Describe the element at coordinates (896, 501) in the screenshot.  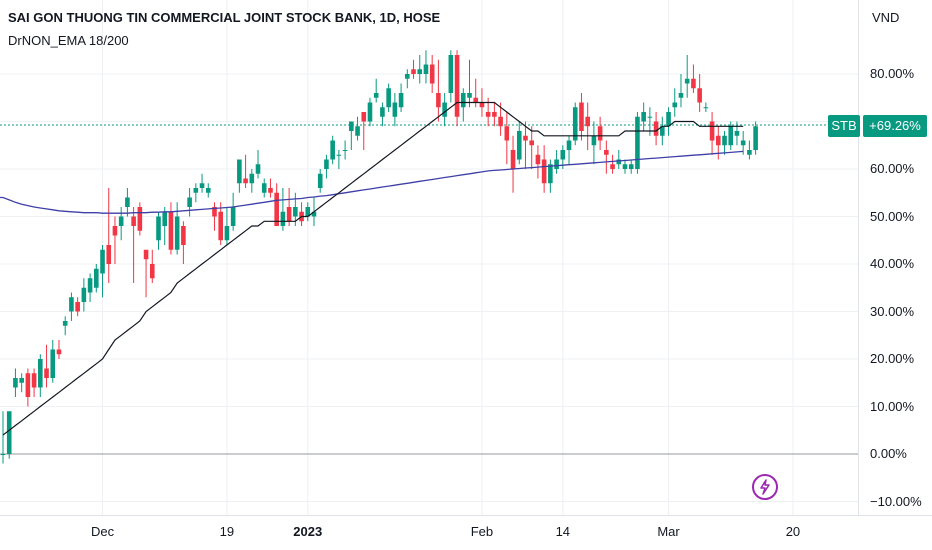
I see `price-scale-label: −10.00%` at that location.